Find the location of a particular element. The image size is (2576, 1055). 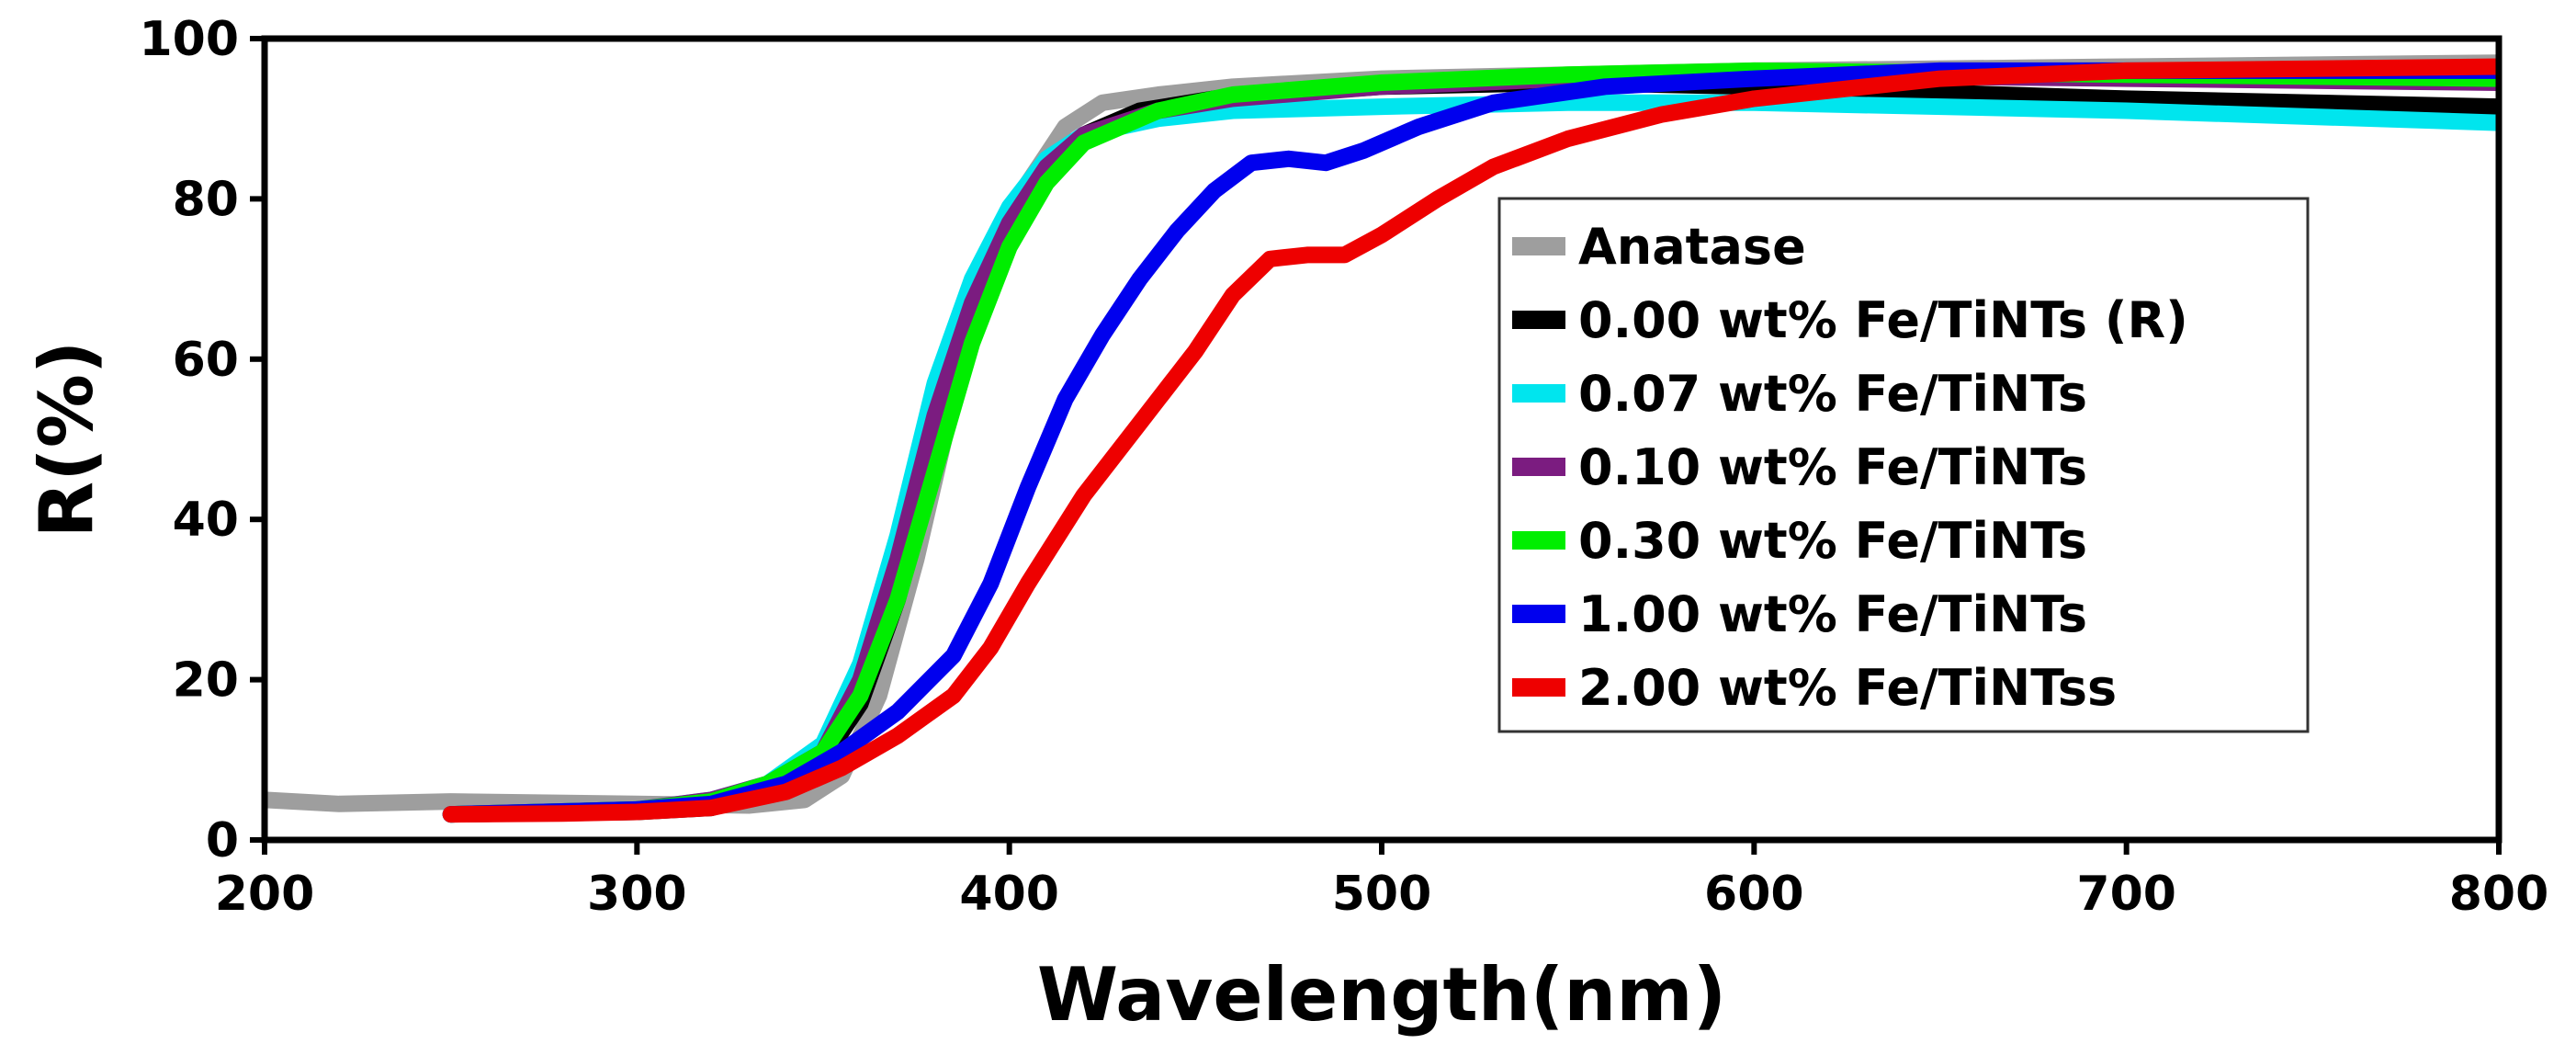

x-tick-label-1: 300 is located at coordinates (637, 894).